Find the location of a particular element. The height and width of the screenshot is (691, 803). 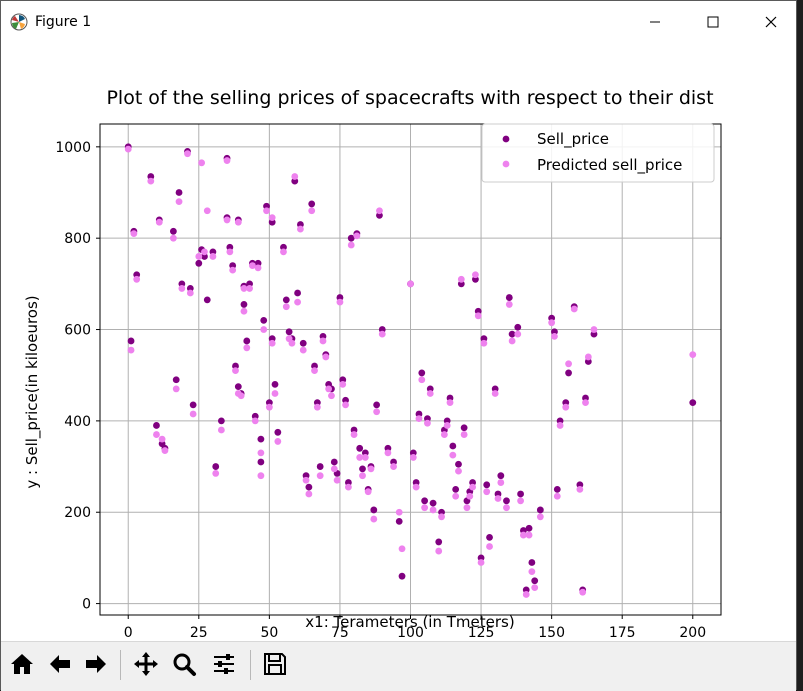

legend-marker-sell-price is located at coordinates (506, 139).